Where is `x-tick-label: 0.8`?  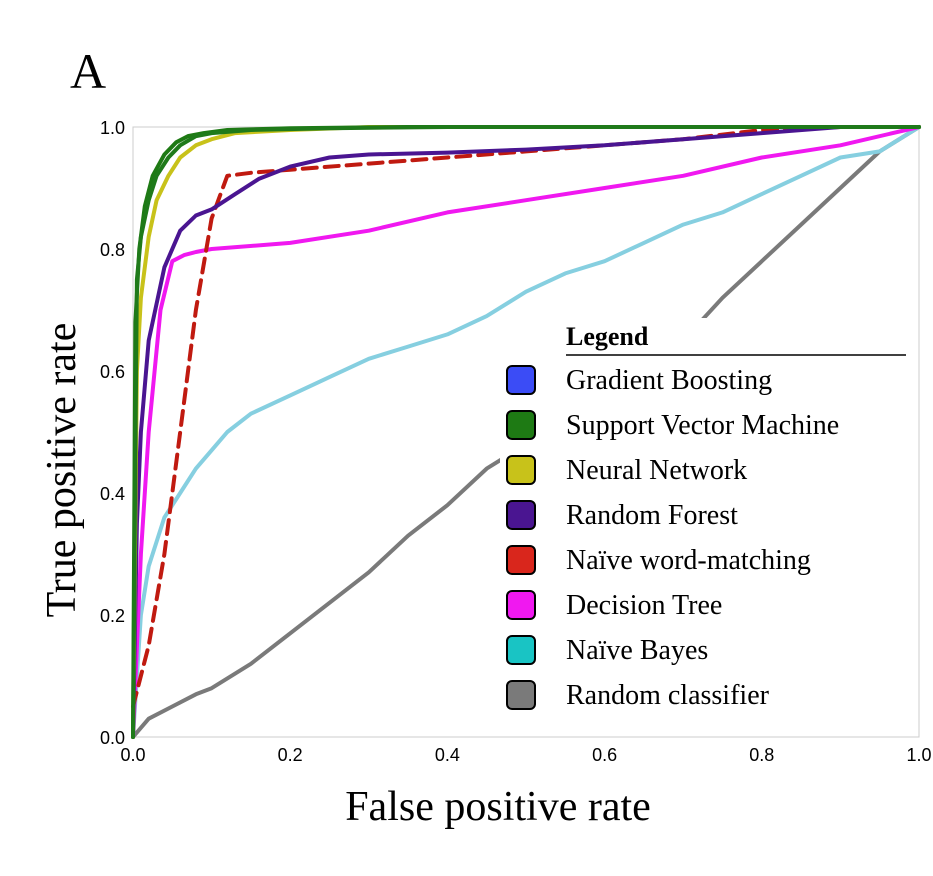 x-tick-label: 0.8 is located at coordinates (761, 755).